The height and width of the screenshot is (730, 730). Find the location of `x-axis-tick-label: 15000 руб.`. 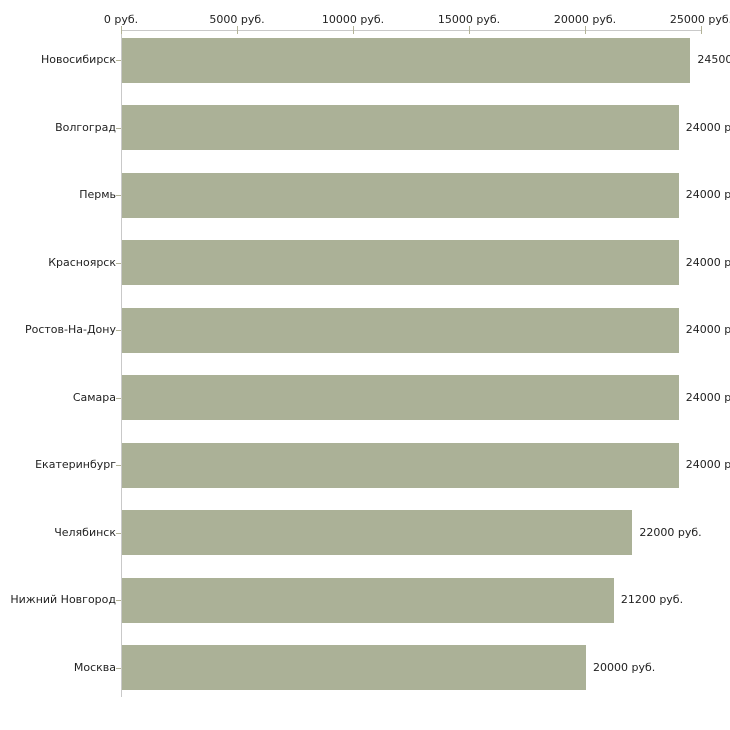

x-axis-tick-label: 15000 руб. is located at coordinates (469, 19).